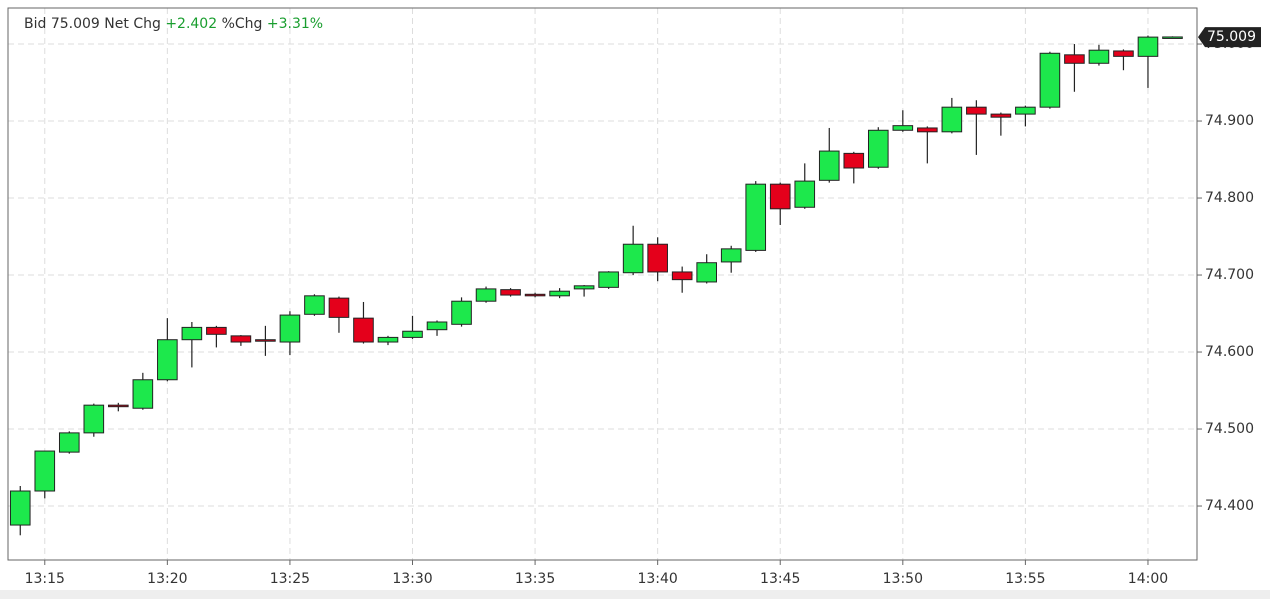 The image size is (1270, 603). I want to click on x-tick-label: 13:40, so click(657, 579).